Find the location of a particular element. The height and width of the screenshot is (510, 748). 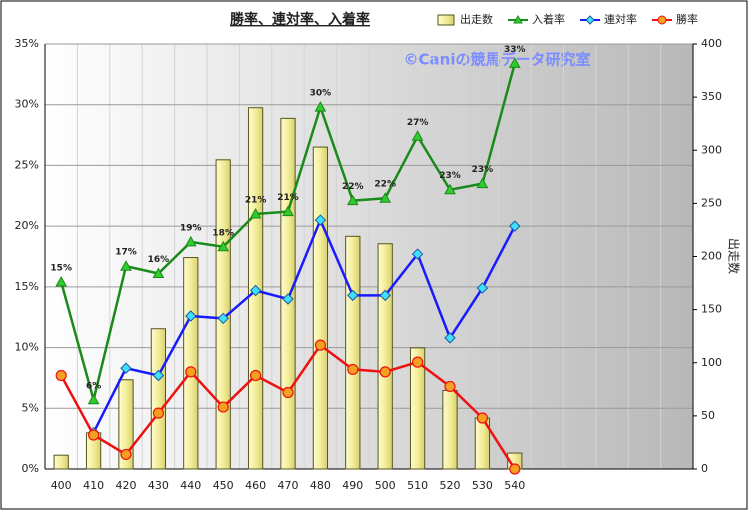

data-label: 6% is located at coordinates (93, 386).